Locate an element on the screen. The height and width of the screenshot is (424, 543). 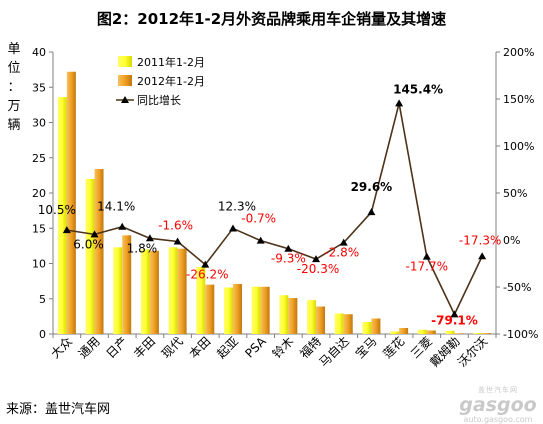
legend-swatch-2012 is located at coordinates (125, 80).